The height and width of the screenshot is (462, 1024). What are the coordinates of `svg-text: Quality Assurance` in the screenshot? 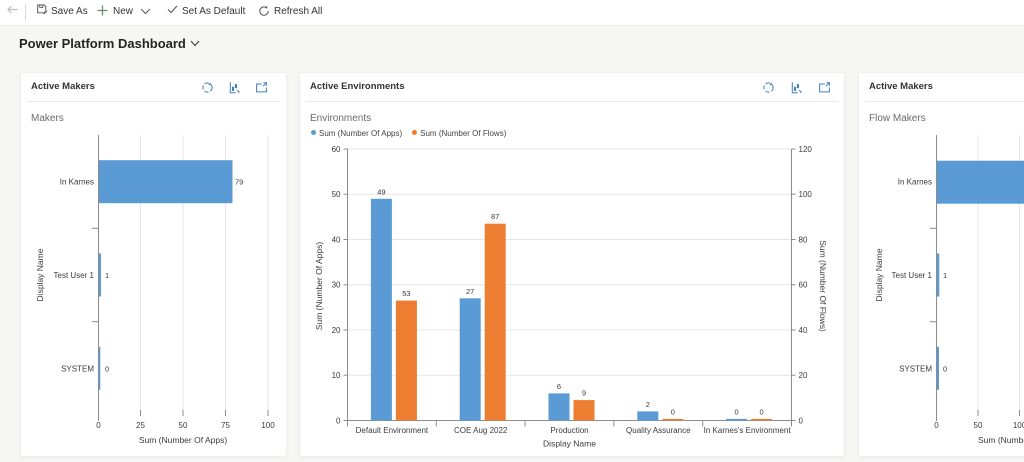 It's located at (658, 430).